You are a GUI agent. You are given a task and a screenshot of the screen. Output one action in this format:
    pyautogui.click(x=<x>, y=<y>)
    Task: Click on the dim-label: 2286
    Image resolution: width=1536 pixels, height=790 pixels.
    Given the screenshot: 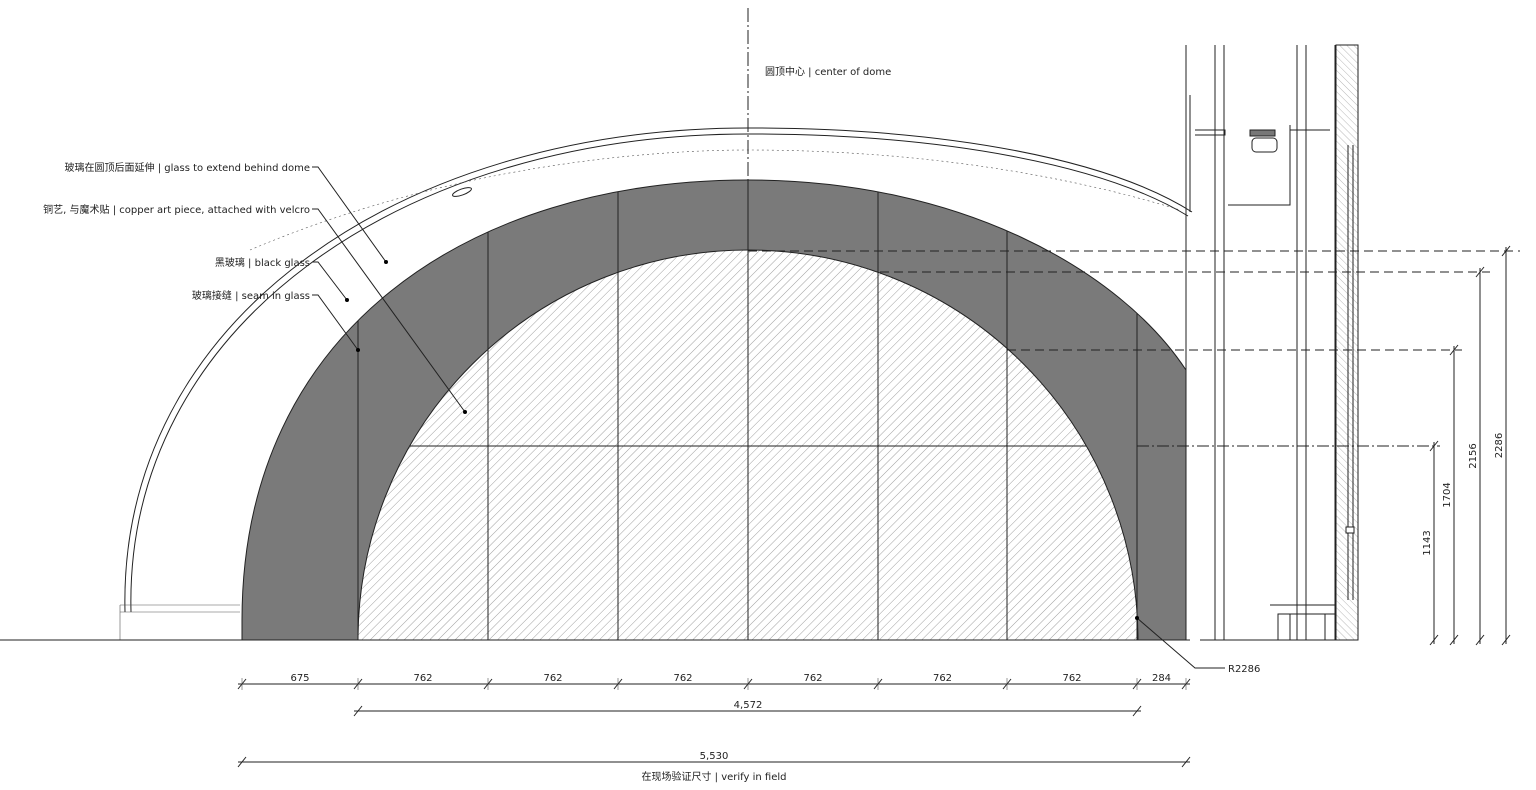 What is the action you would take?
    pyautogui.click(x=1499, y=445)
    